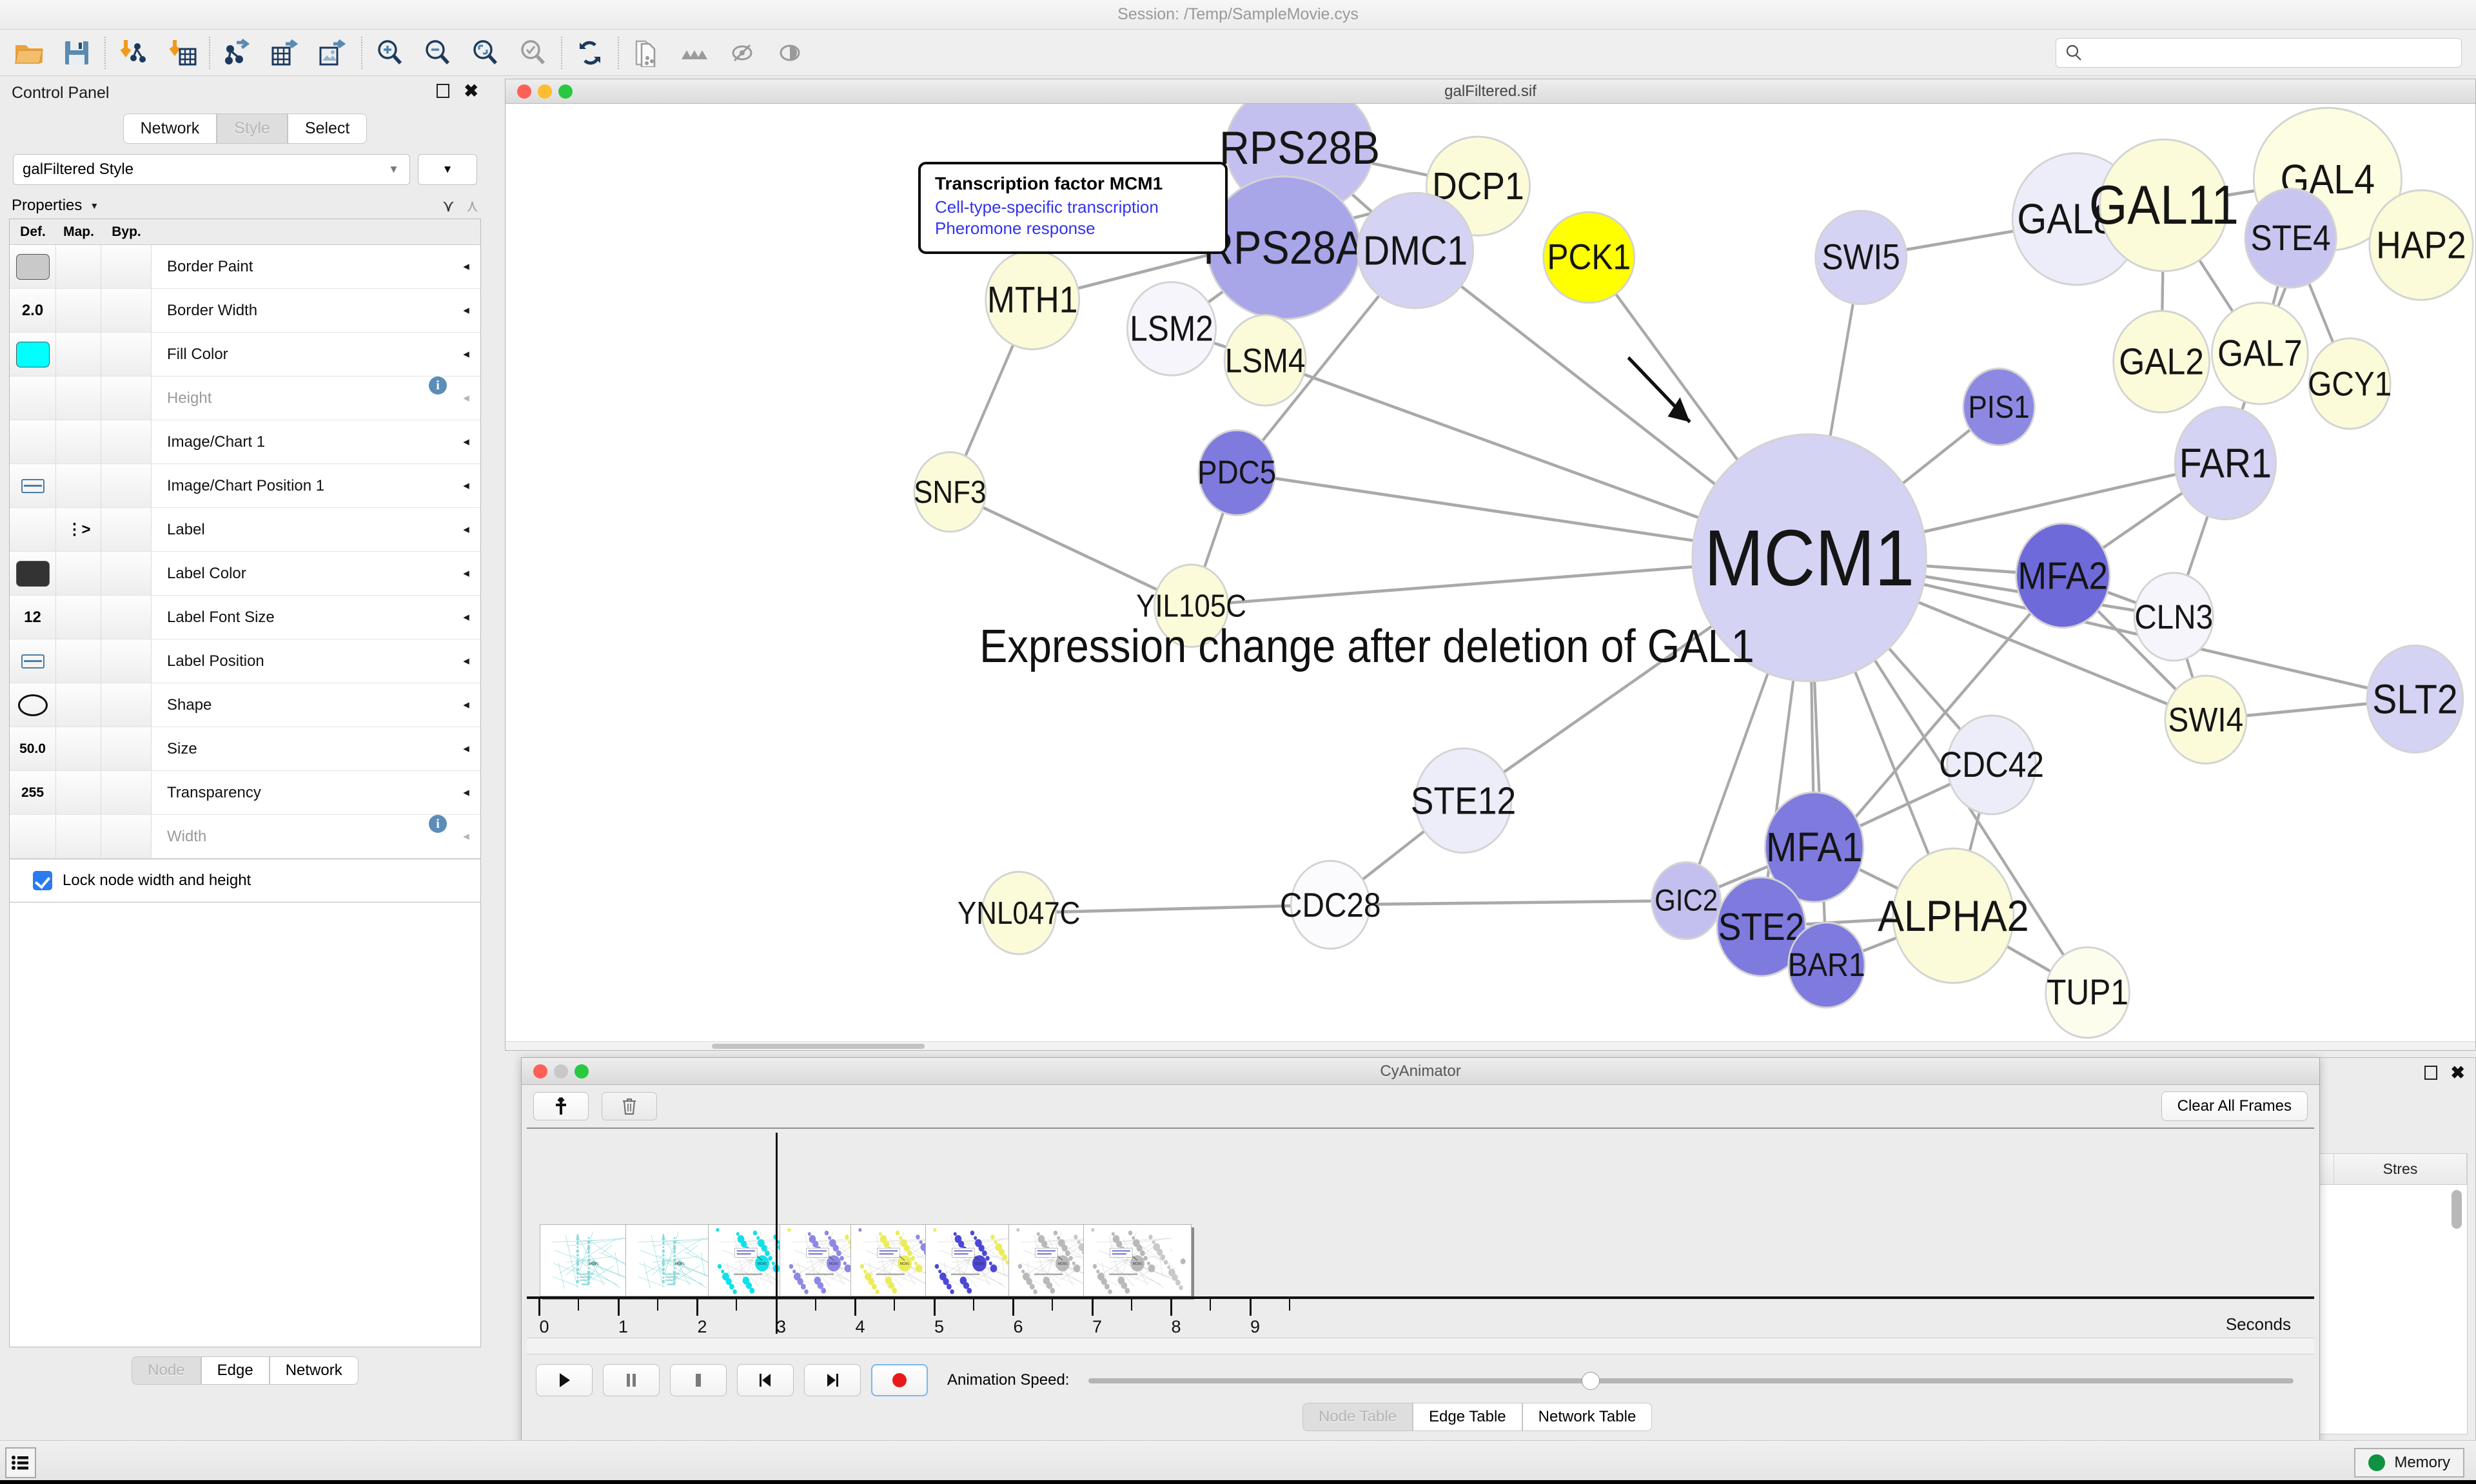 This screenshot has width=2476, height=1484. I want to click on property-row: Image/Chart Position 1 ◂, so click(245, 486).